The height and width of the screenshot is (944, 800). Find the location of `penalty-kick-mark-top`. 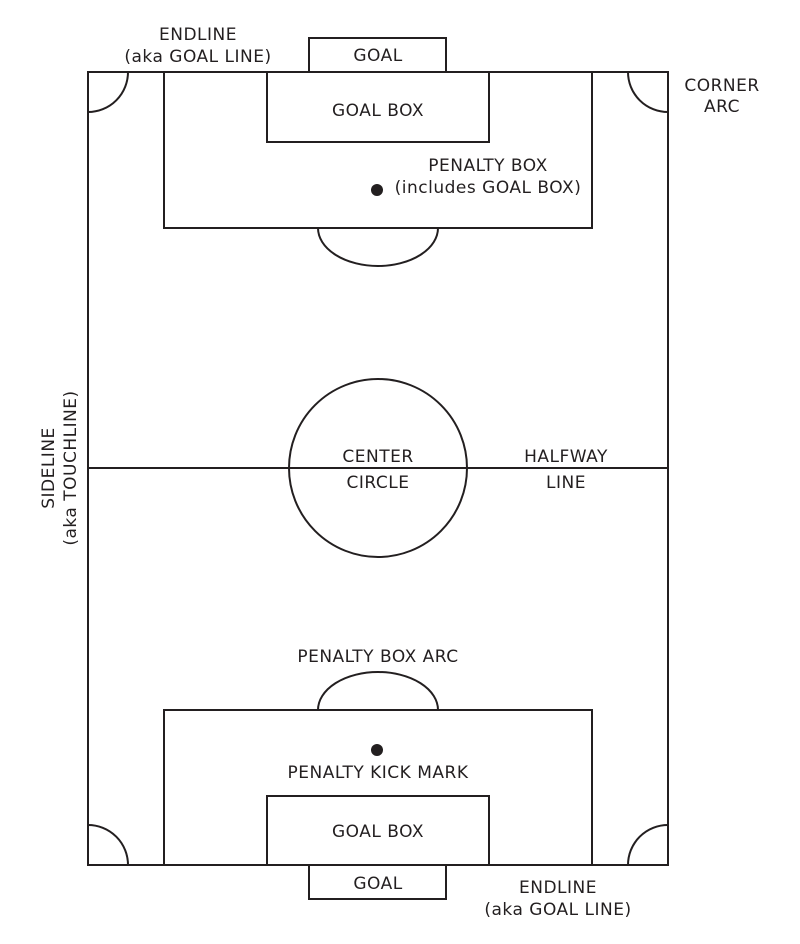

penalty-kick-mark-top is located at coordinates (377, 190).